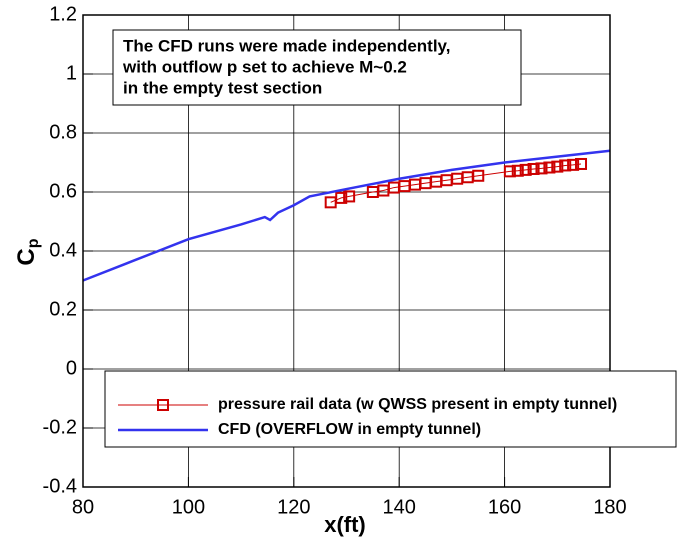 This screenshot has height=544, width=680. Describe the element at coordinates (63, 132) in the screenshot. I see `y-tick-label: 0.8` at that location.